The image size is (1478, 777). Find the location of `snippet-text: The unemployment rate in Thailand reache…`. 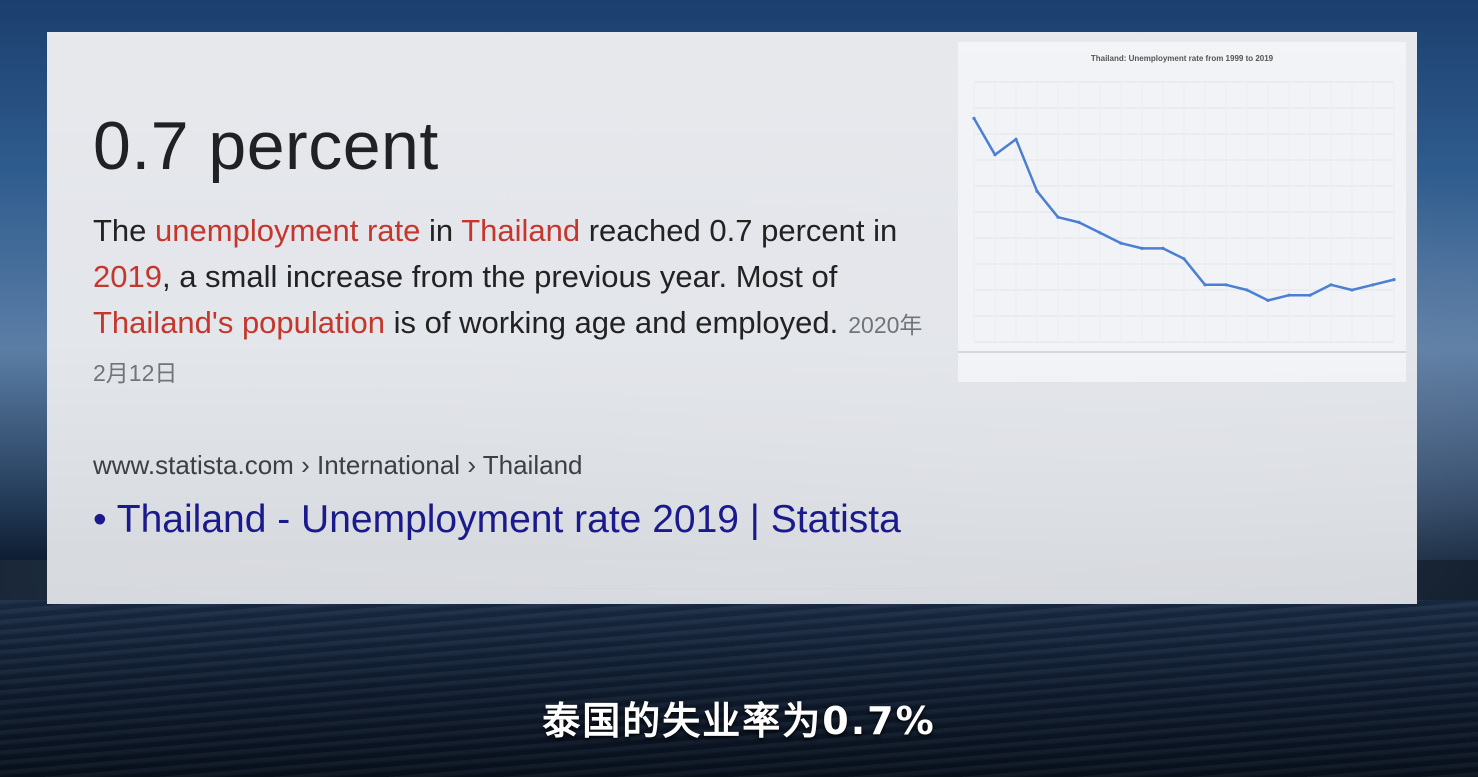

snippet-text: The unemployment rate in Thailand reache… is located at coordinates (508, 302).